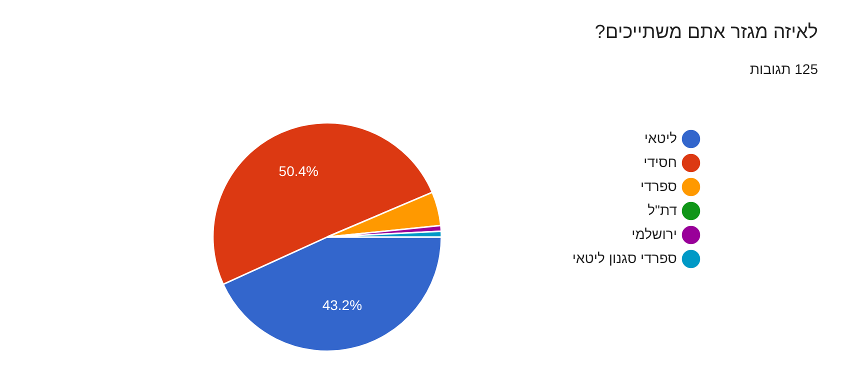  Describe the element at coordinates (660, 162) in the screenshot. I see `legend-label: חסידי` at that location.